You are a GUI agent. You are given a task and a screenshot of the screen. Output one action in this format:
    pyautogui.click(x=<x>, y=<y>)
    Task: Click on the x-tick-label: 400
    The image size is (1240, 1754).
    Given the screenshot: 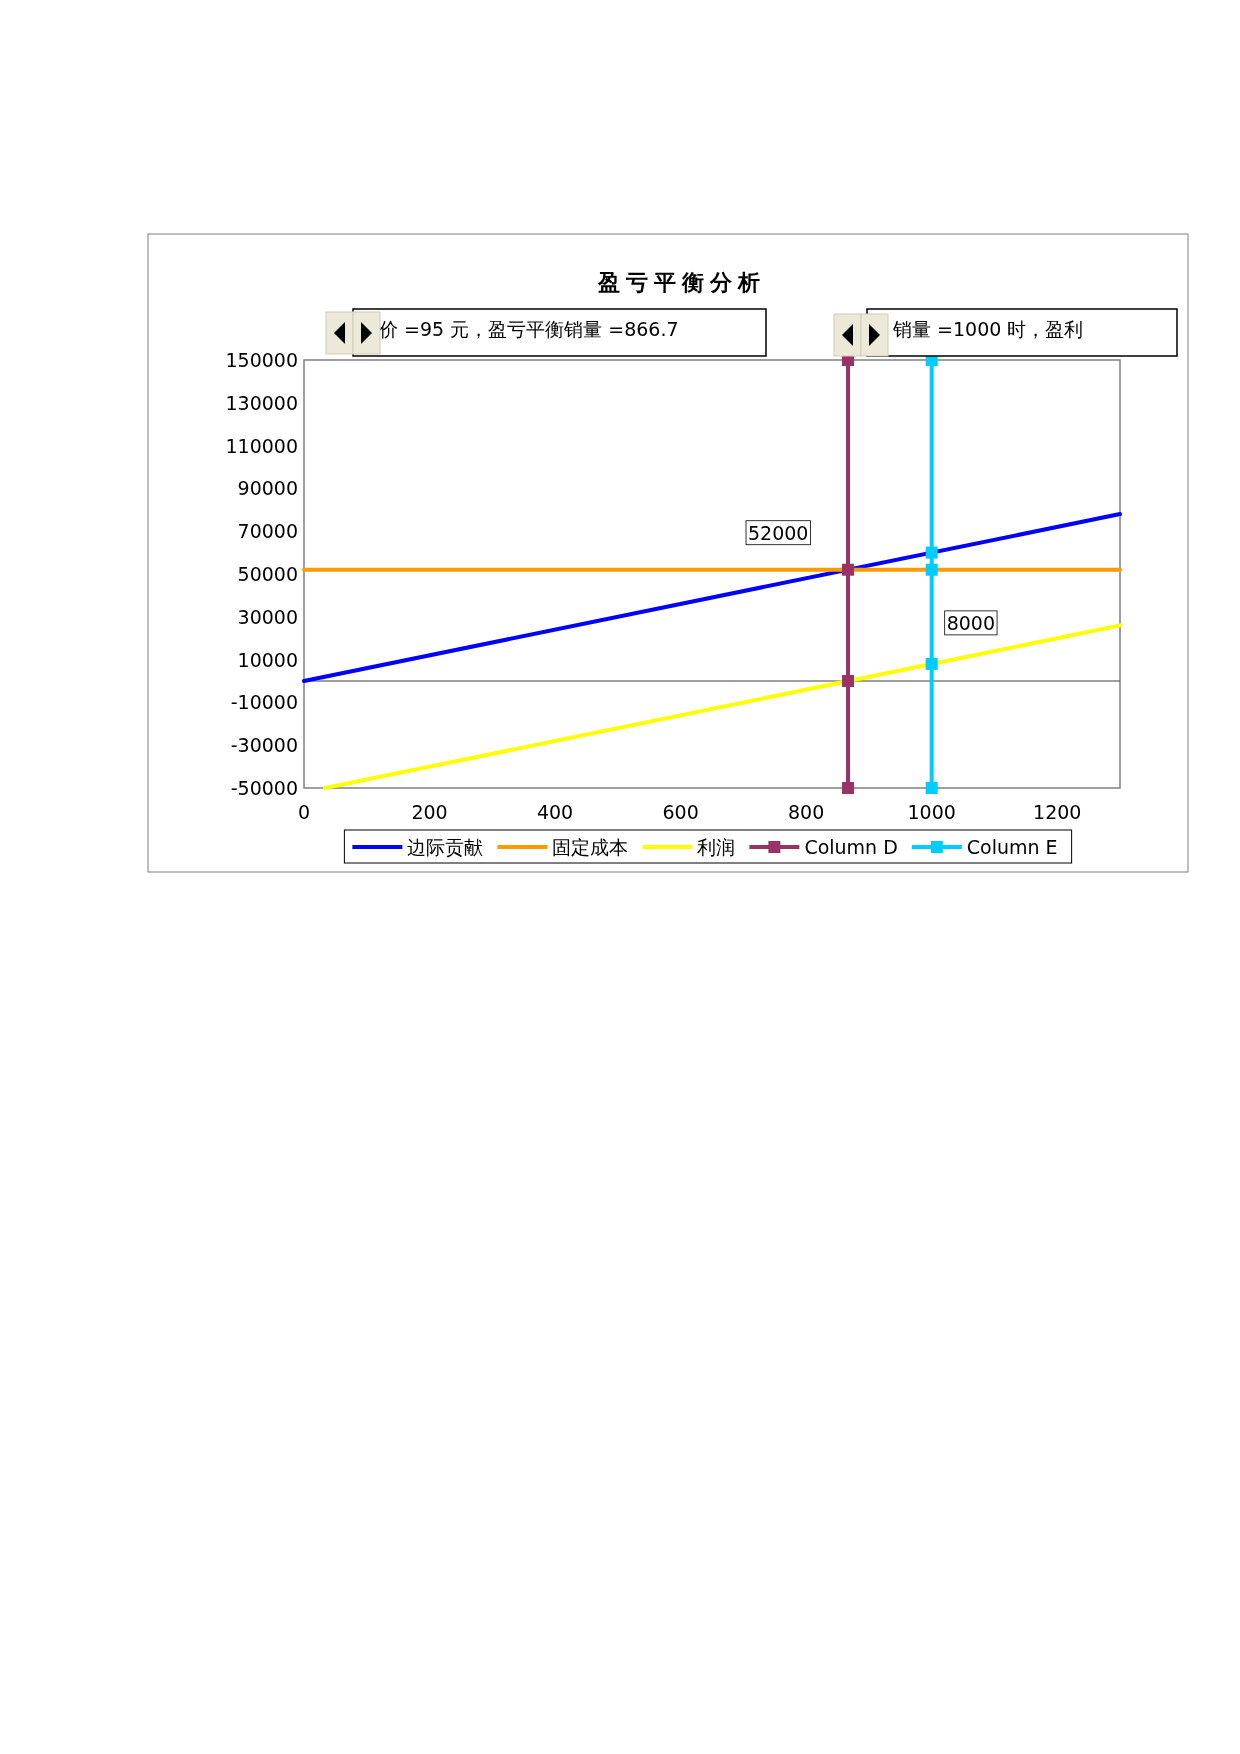 What is the action you would take?
    pyautogui.click(x=555, y=812)
    